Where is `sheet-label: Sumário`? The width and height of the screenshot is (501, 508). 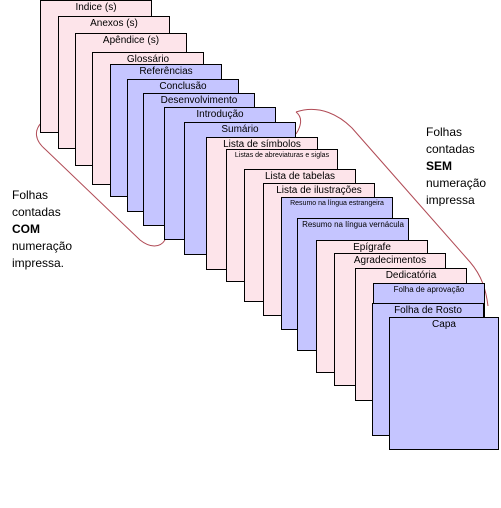 sheet-label: Sumário is located at coordinates (240, 129).